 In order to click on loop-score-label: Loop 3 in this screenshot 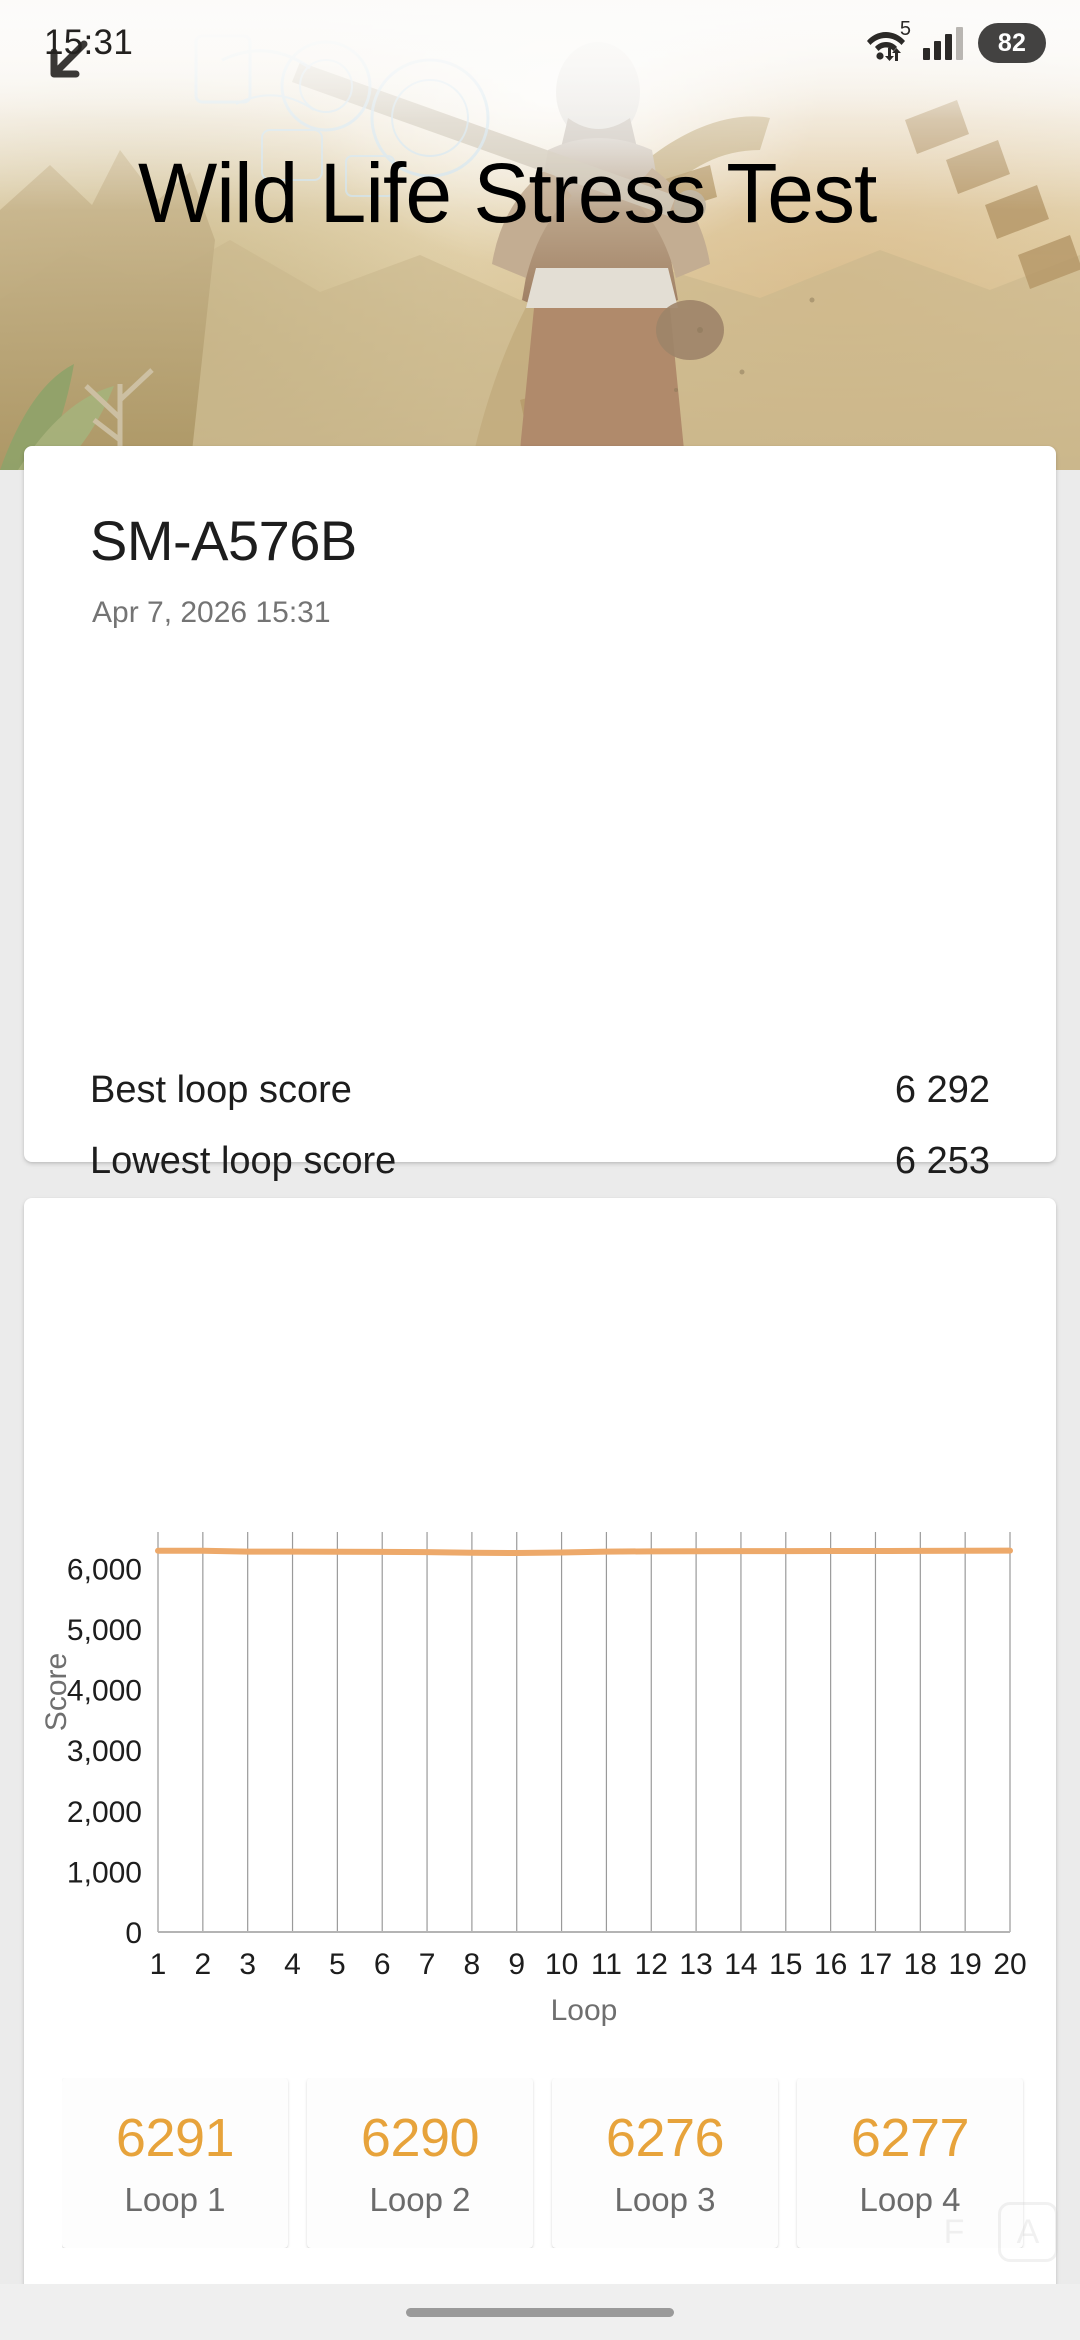, I will do `click(665, 2199)`.